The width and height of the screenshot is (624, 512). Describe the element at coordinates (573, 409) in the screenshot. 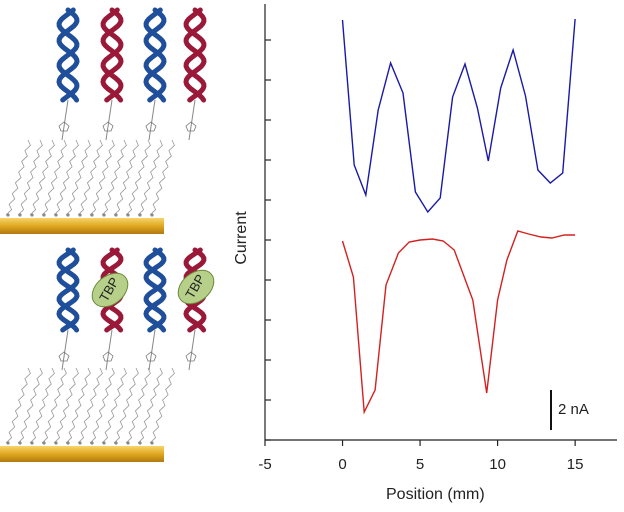

I see `scale-bar-label: 2 nA` at that location.